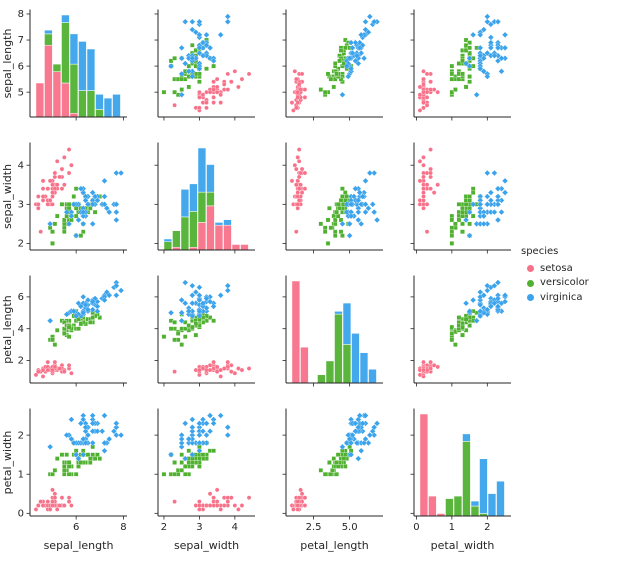 The width and height of the screenshot is (630, 561). Describe the element at coordinates (123, 527) in the screenshot. I see `x-tick-label: 8` at that location.